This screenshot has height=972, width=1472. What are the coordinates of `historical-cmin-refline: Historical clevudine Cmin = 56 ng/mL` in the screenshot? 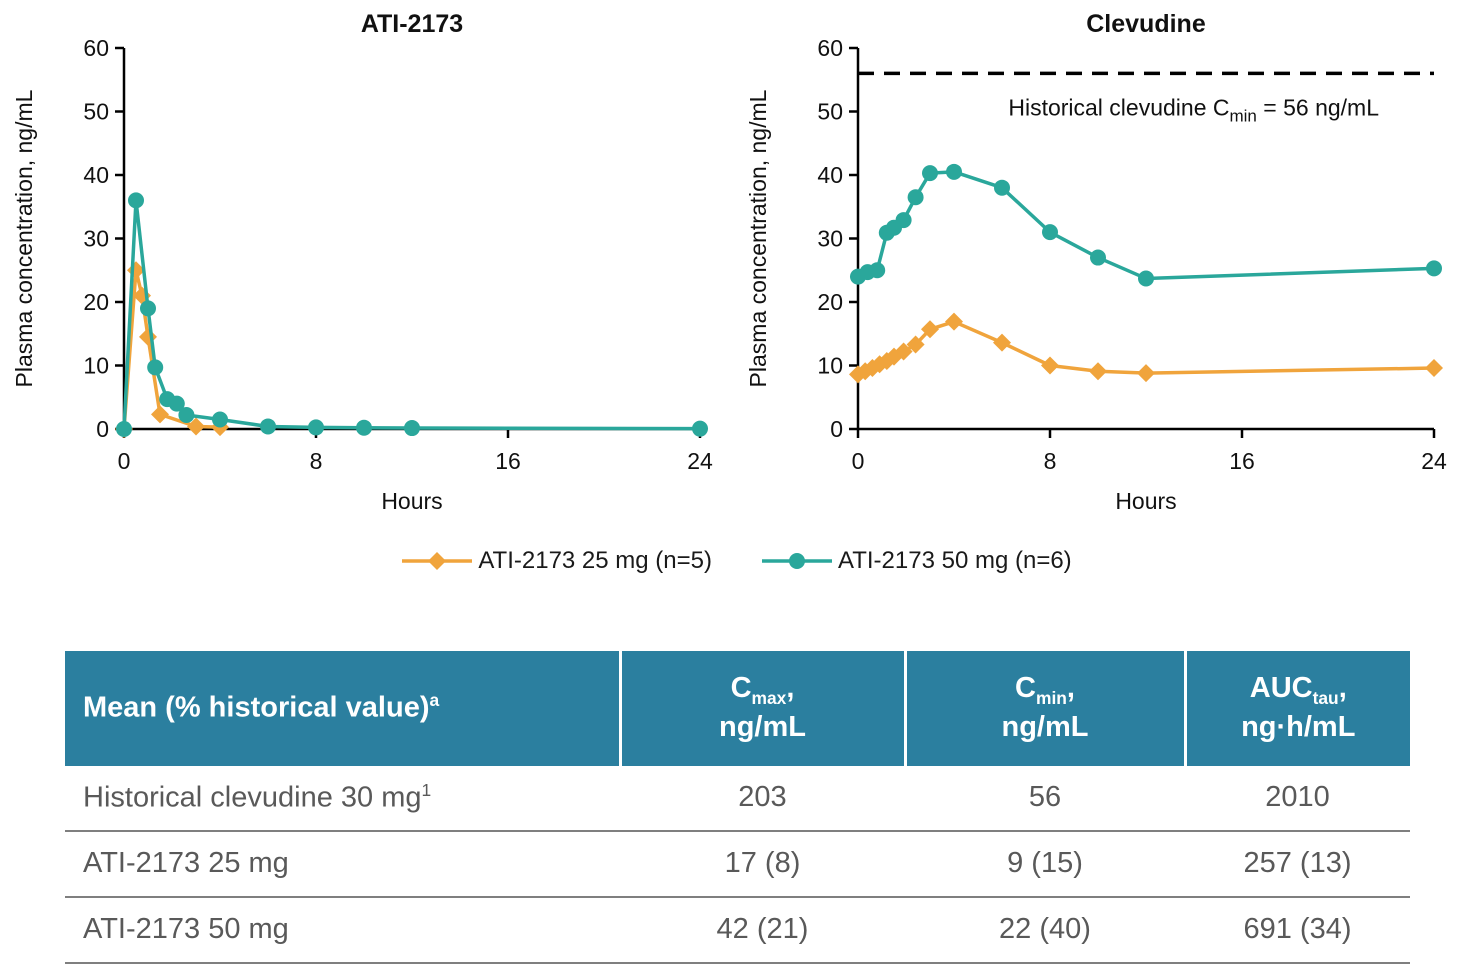 It's located at (1146, 98).